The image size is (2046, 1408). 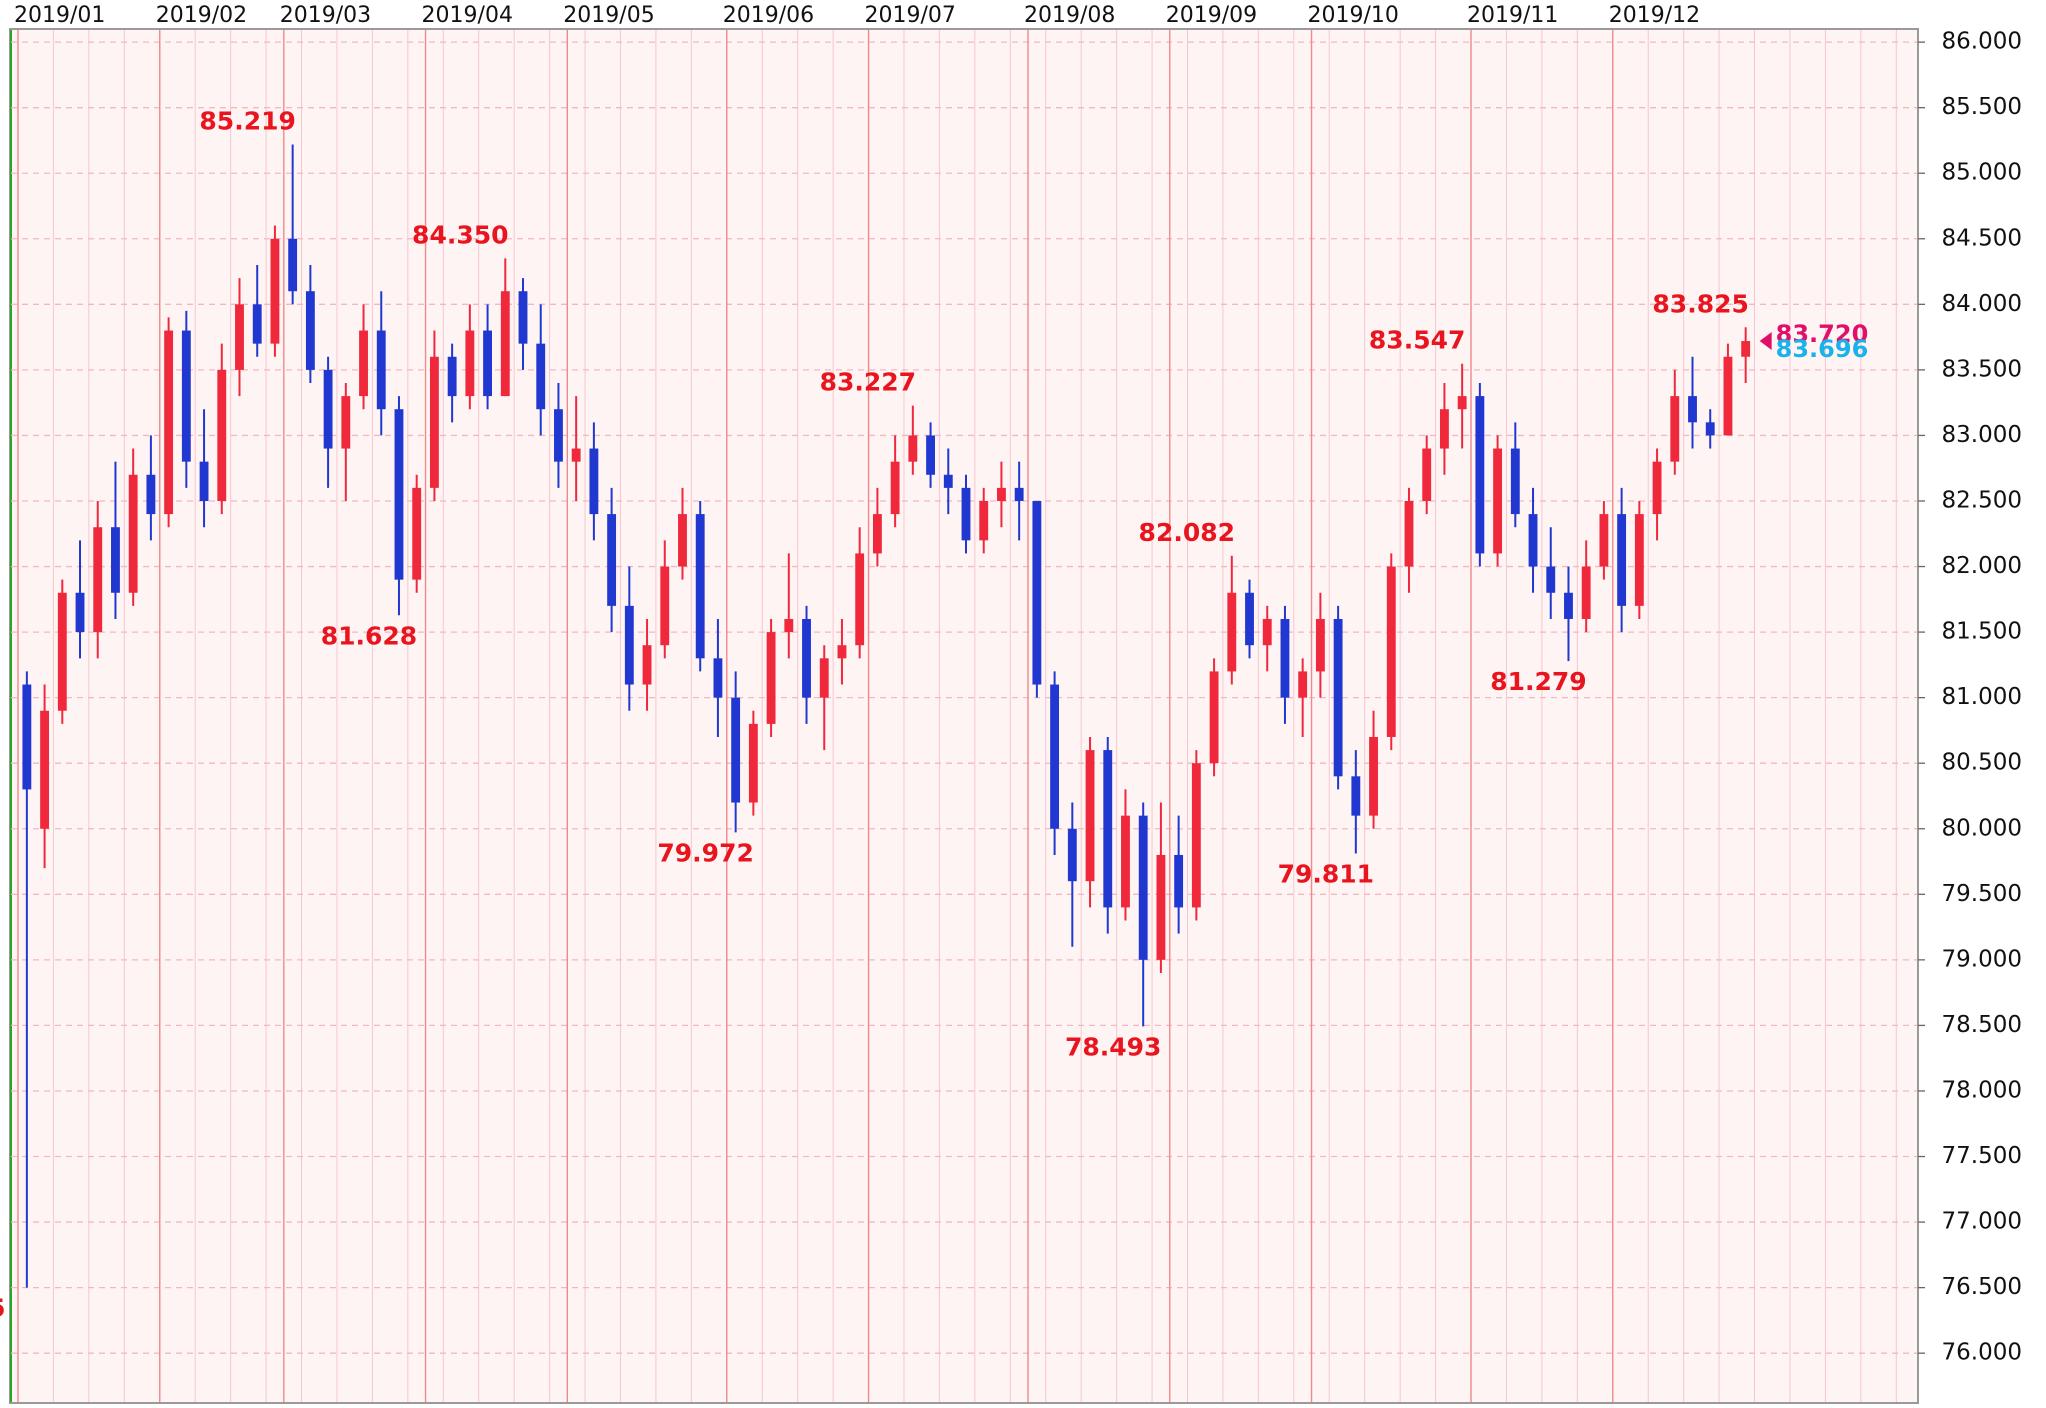 I want to click on extreme-label: 78.493, so click(x=1113, y=1046).